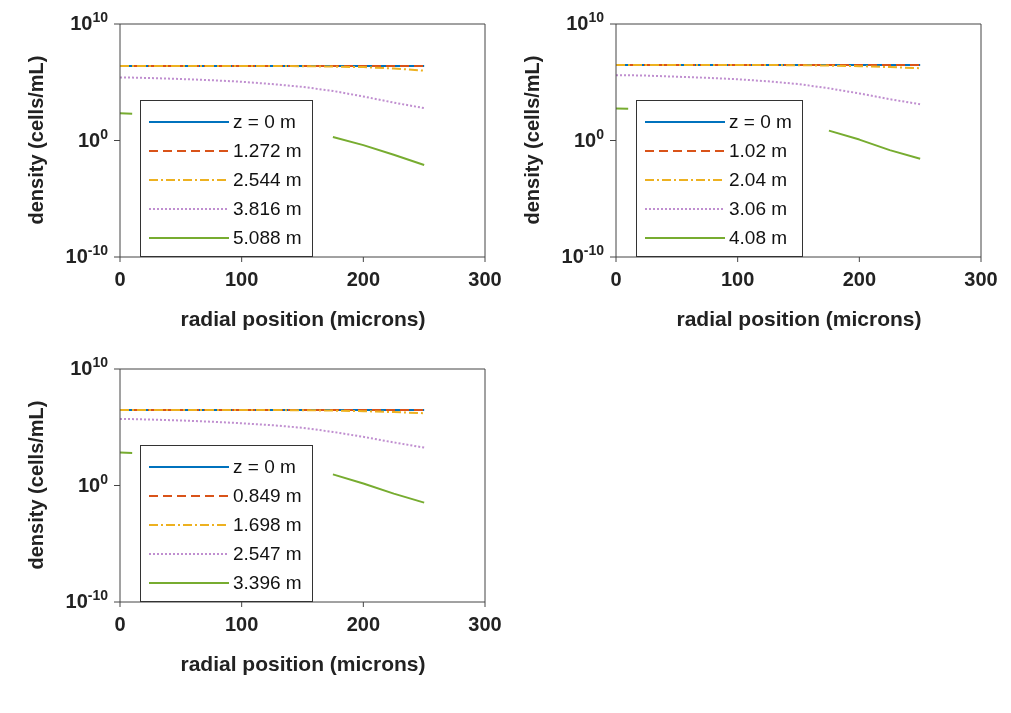 The image size is (1011, 713). What do you see at coordinates (267, 237) in the screenshot?
I see `legend-label: 5.088 m` at bounding box center [267, 237].